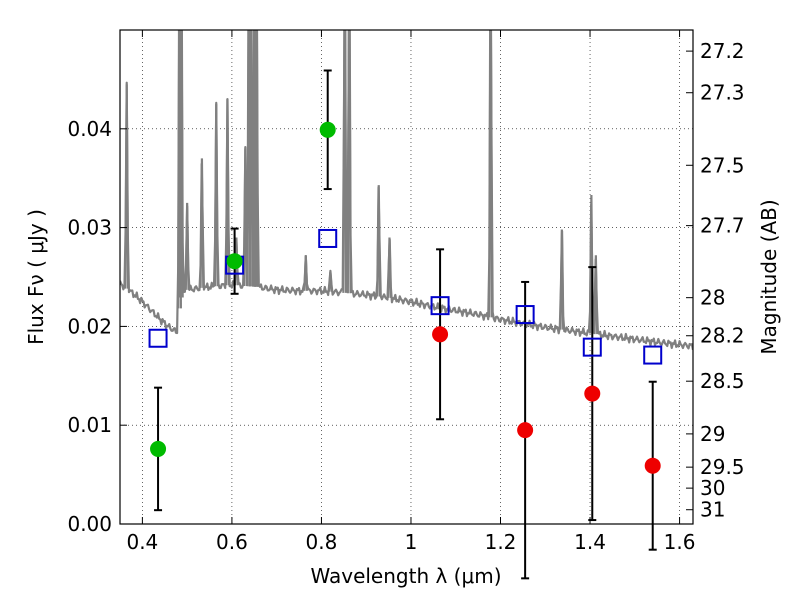 This screenshot has width=800, height=600. What do you see at coordinates (89, 425) in the screenshot?
I see `y-tick-label: 0.01` at bounding box center [89, 425].